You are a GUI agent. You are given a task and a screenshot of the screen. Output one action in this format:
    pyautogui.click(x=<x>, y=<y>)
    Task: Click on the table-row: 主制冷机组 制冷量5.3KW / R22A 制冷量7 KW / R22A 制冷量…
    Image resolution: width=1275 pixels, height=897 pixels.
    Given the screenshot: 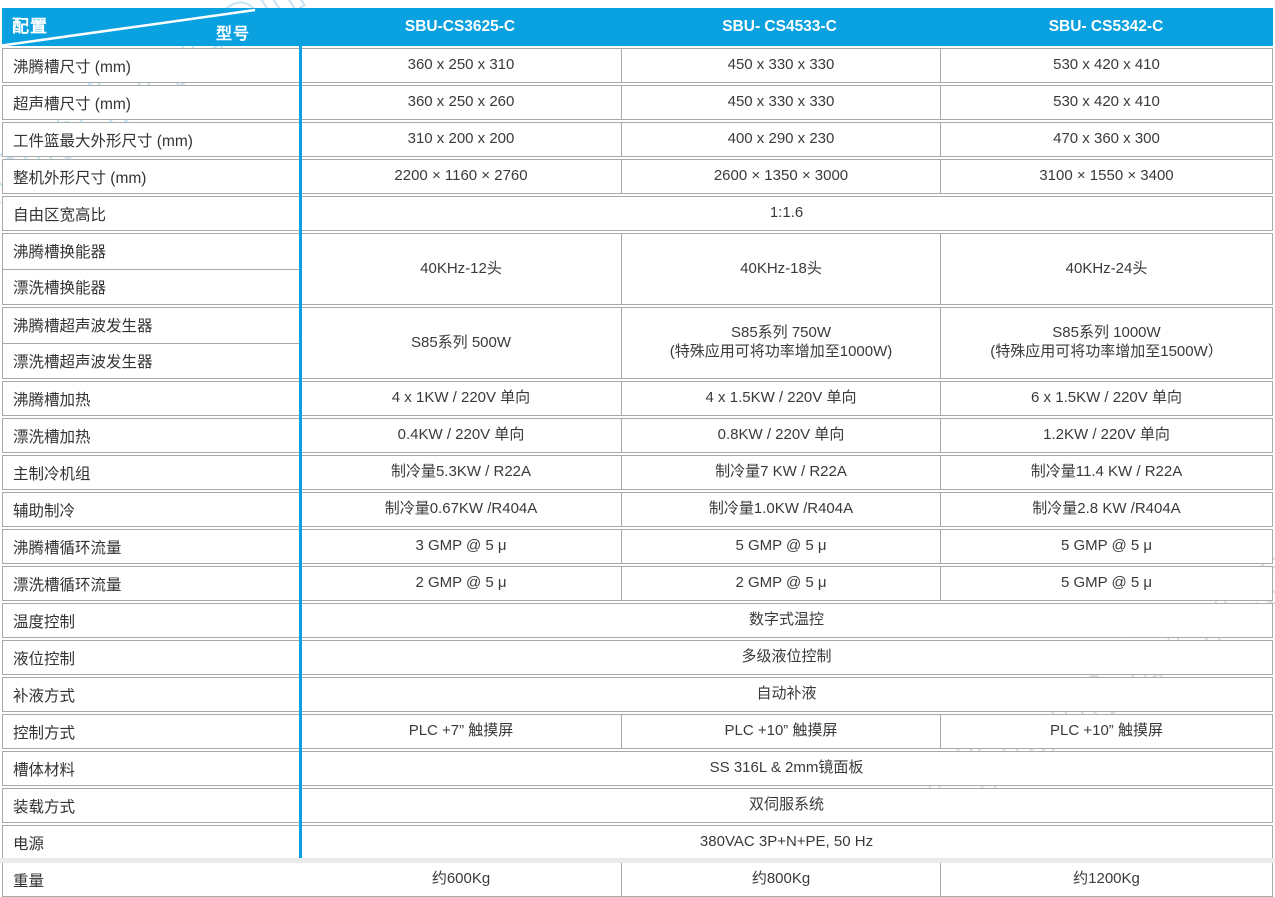 What is the action you would take?
    pyautogui.click(x=637, y=472)
    